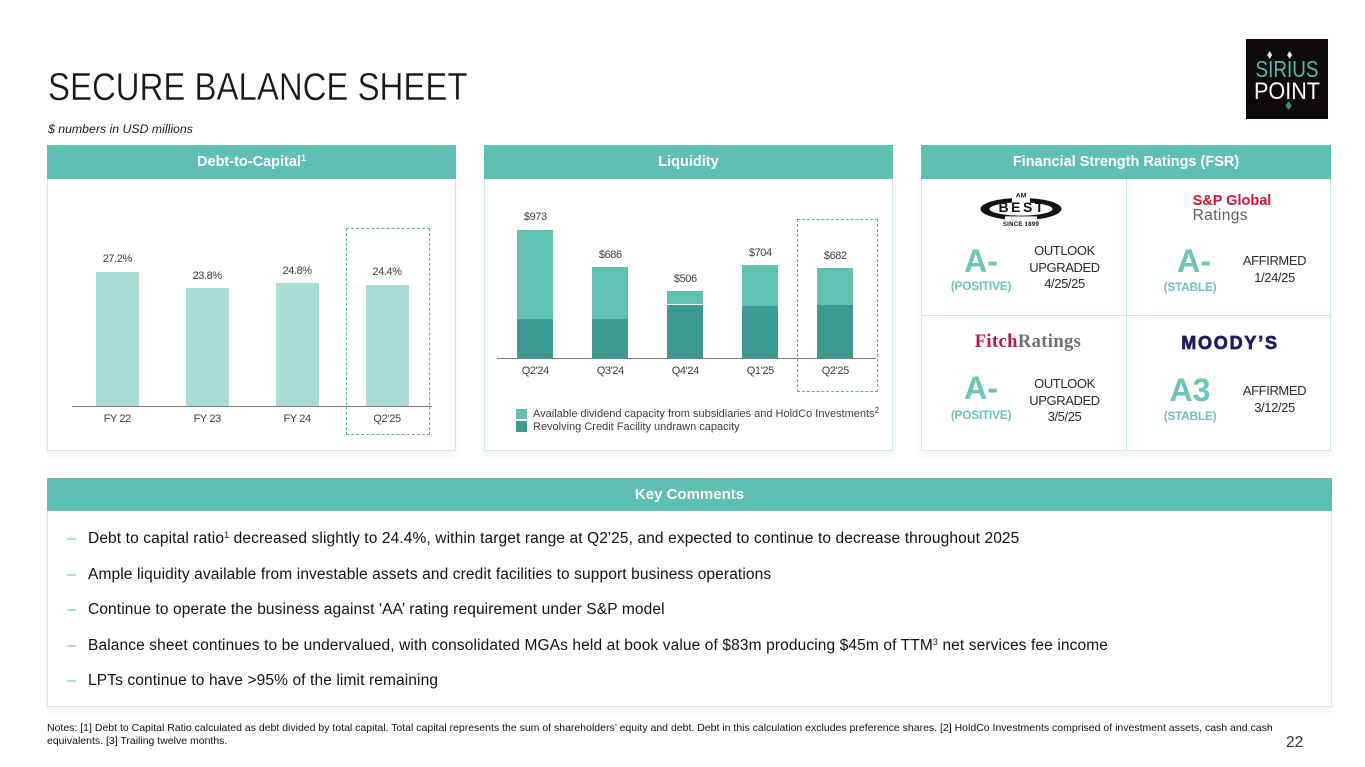 This screenshot has width=1365, height=767. Describe the element at coordinates (1021, 195) in the screenshot. I see `svg-text: AM` at that location.